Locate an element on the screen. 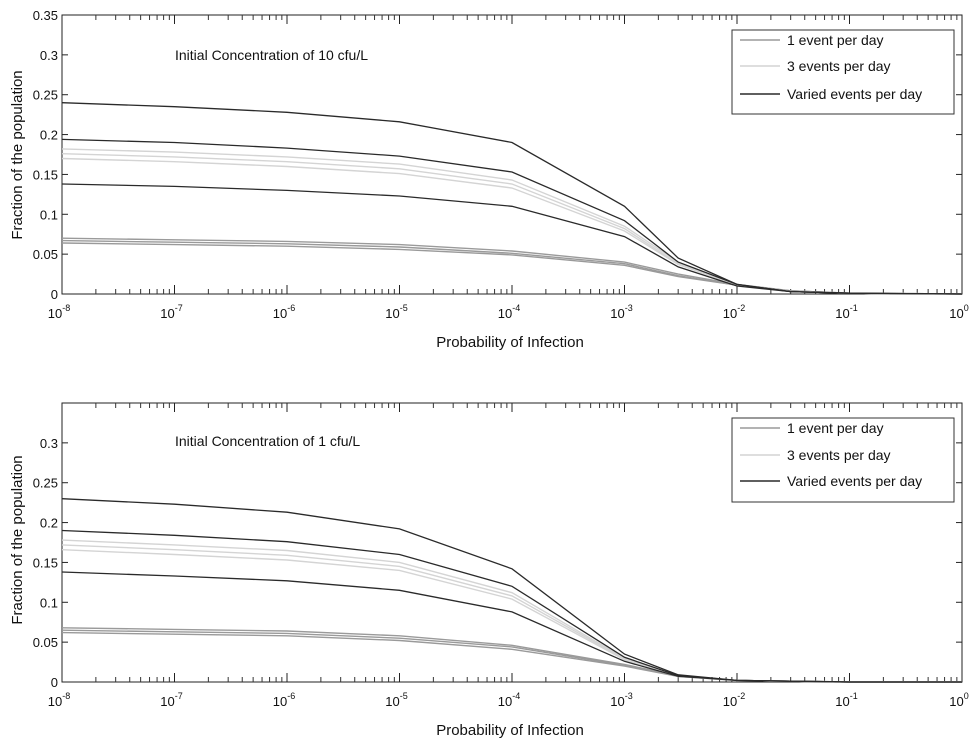  annotation: Initial Concentration of 10 cfu/L is located at coordinates (271, 55).